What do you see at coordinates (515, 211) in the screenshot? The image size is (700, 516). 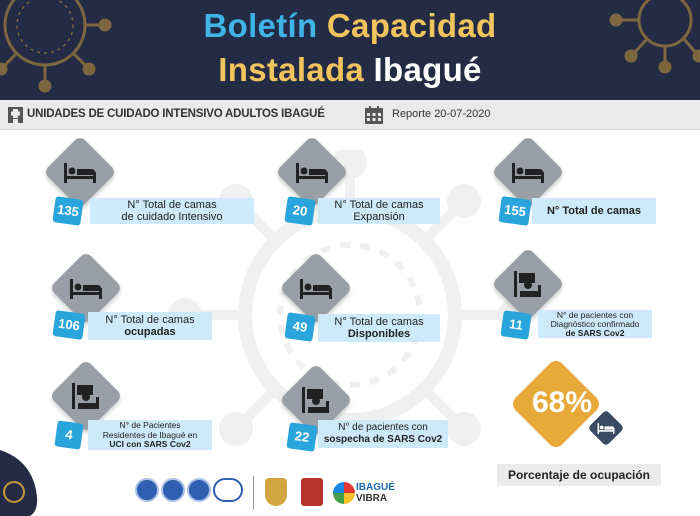 I see `stat-value-badge: 155` at bounding box center [515, 211].